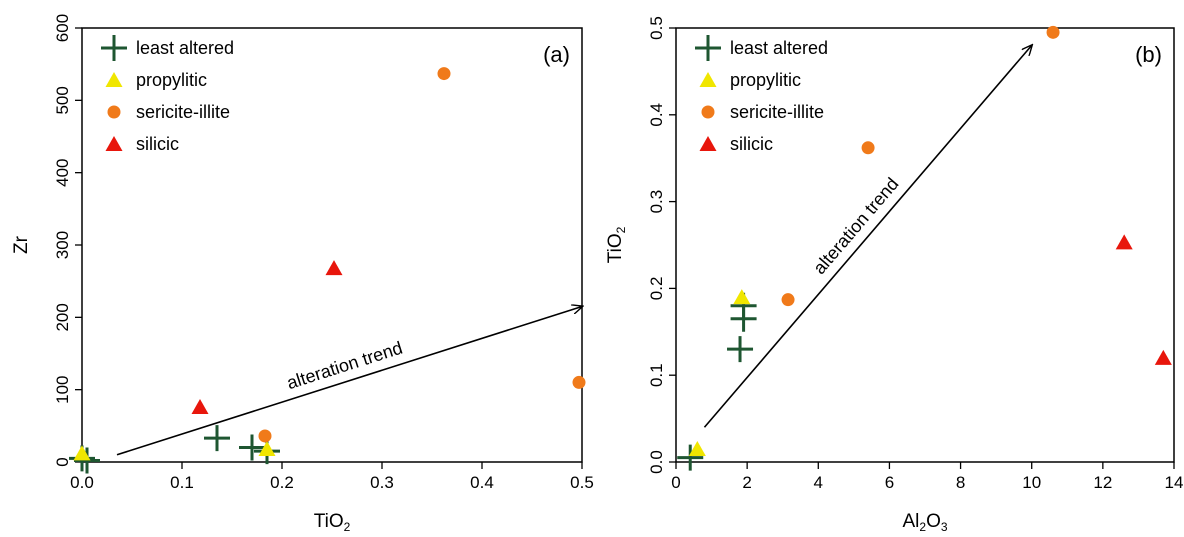  What do you see at coordinates (332, 522) in the screenshot?
I see `x-axis-title-a: TiO2` at bounding box center [332, 522].